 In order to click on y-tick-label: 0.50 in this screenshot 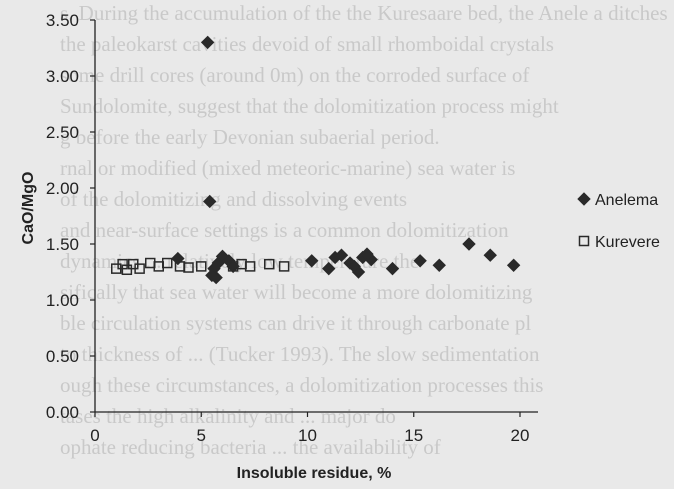, I will do `click(62, 356)`.